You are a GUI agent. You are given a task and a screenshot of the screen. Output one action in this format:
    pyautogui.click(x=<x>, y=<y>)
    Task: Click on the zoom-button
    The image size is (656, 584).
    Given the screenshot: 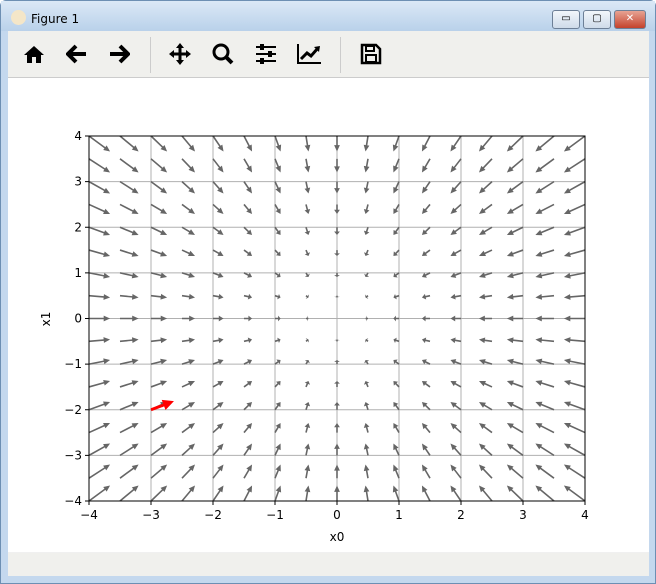 What is the action you would take?
    pyautogui.click(x=223, y=54)
    